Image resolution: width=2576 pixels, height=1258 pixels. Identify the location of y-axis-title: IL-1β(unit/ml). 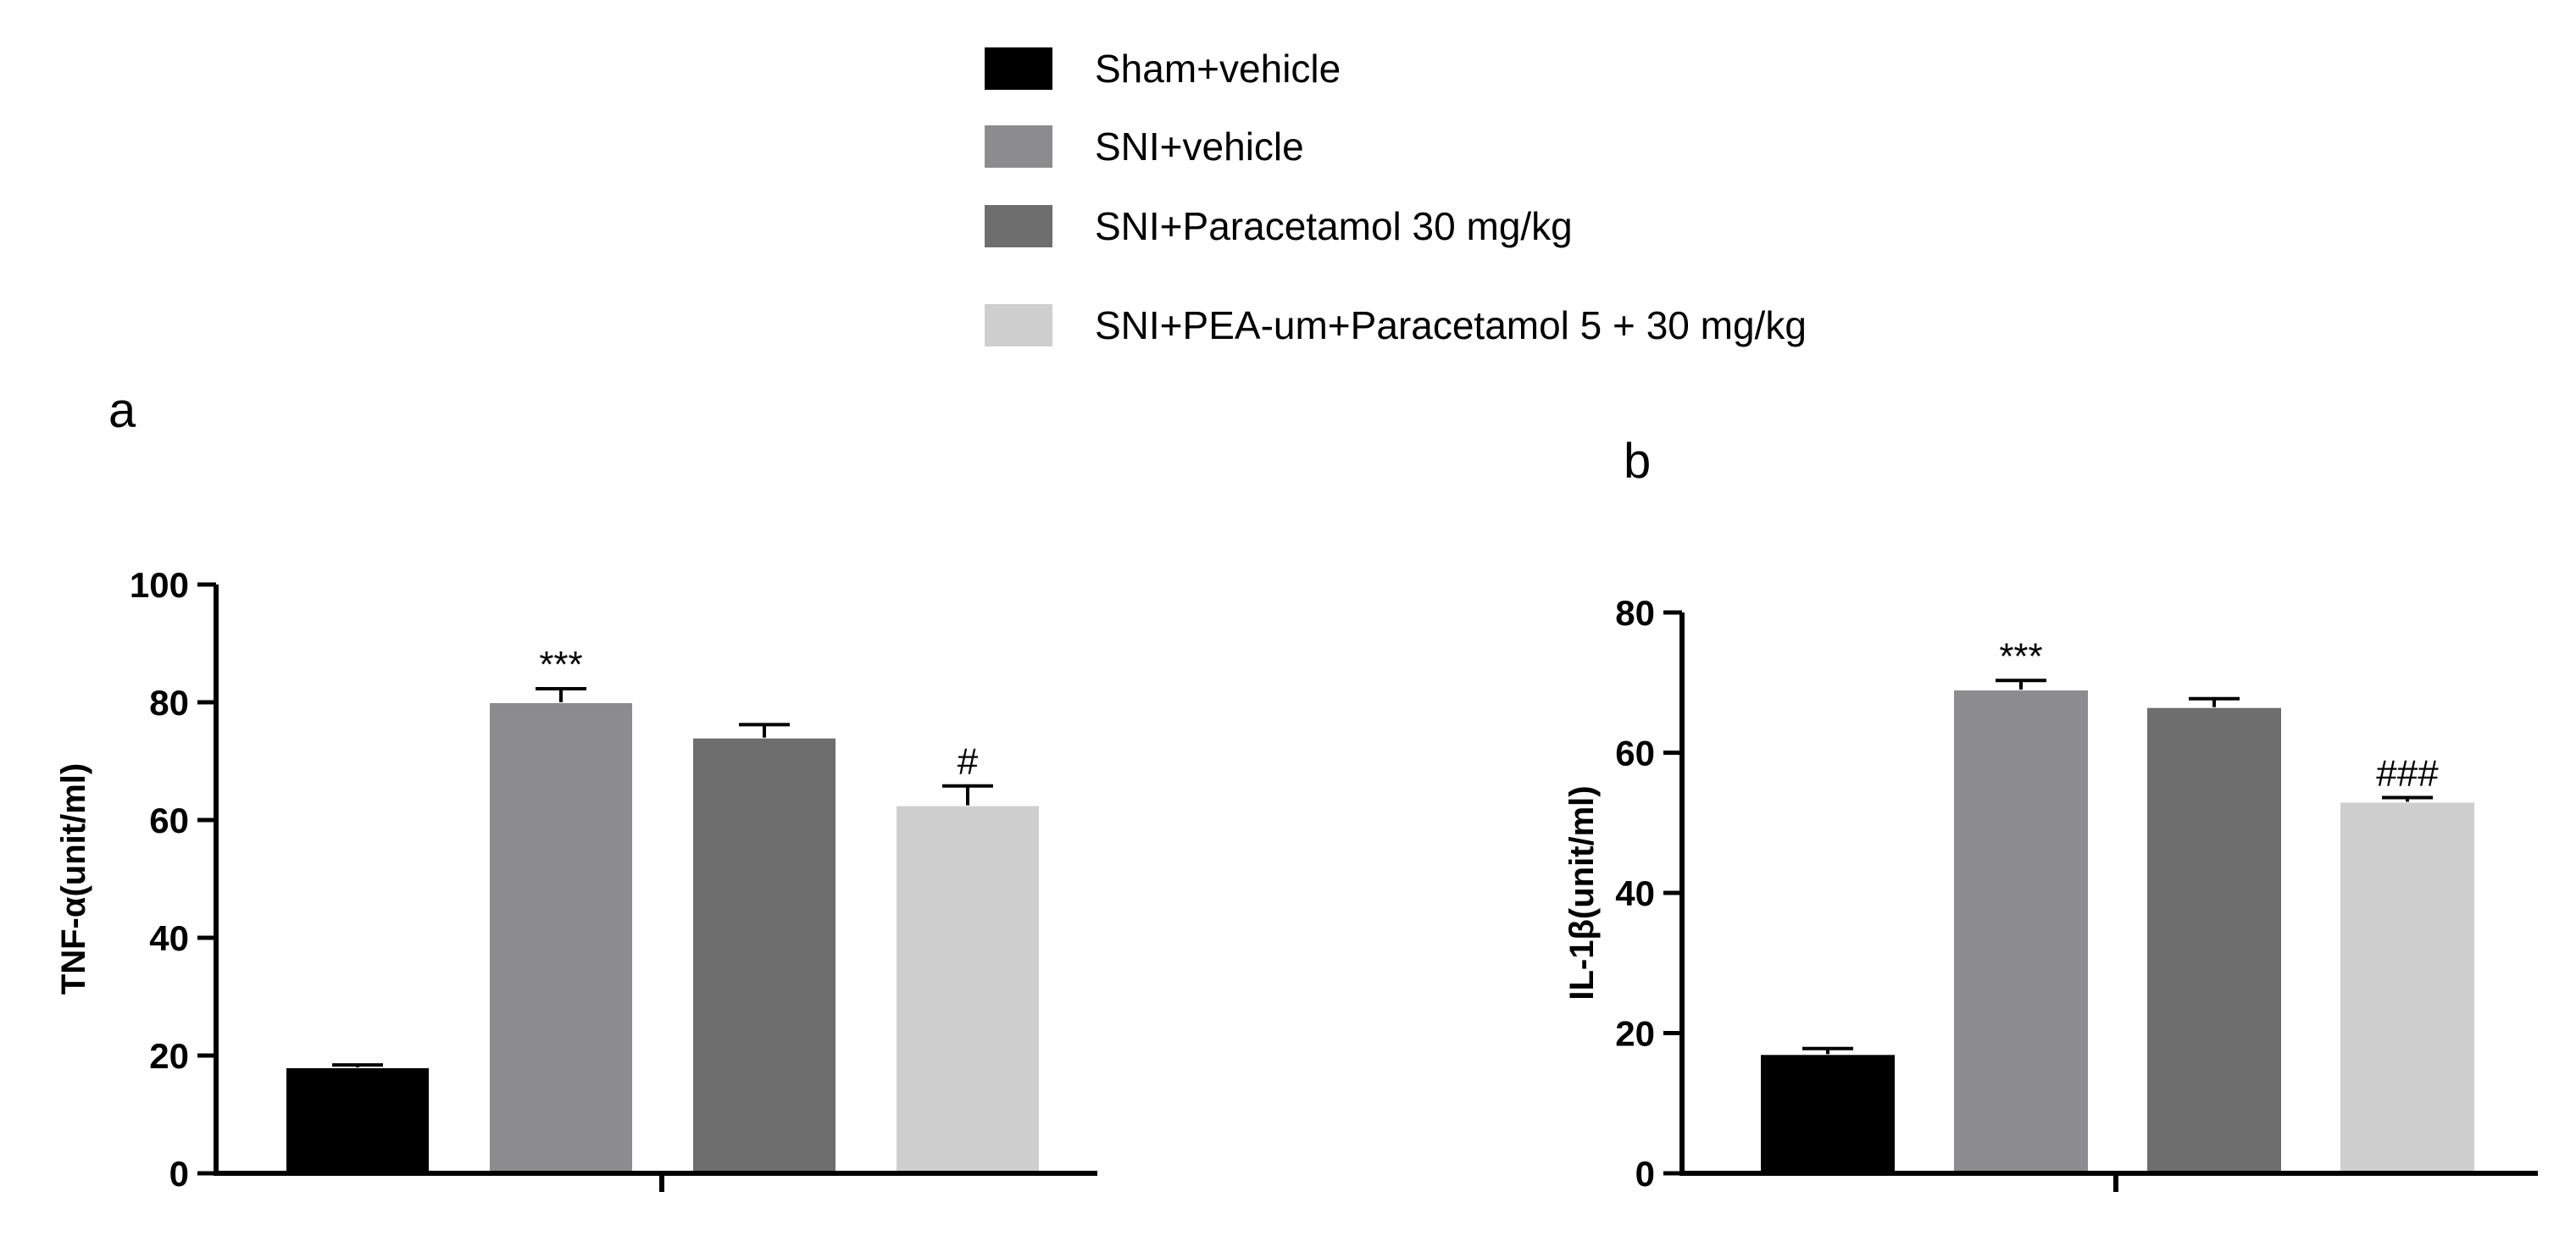
(1582, 892).